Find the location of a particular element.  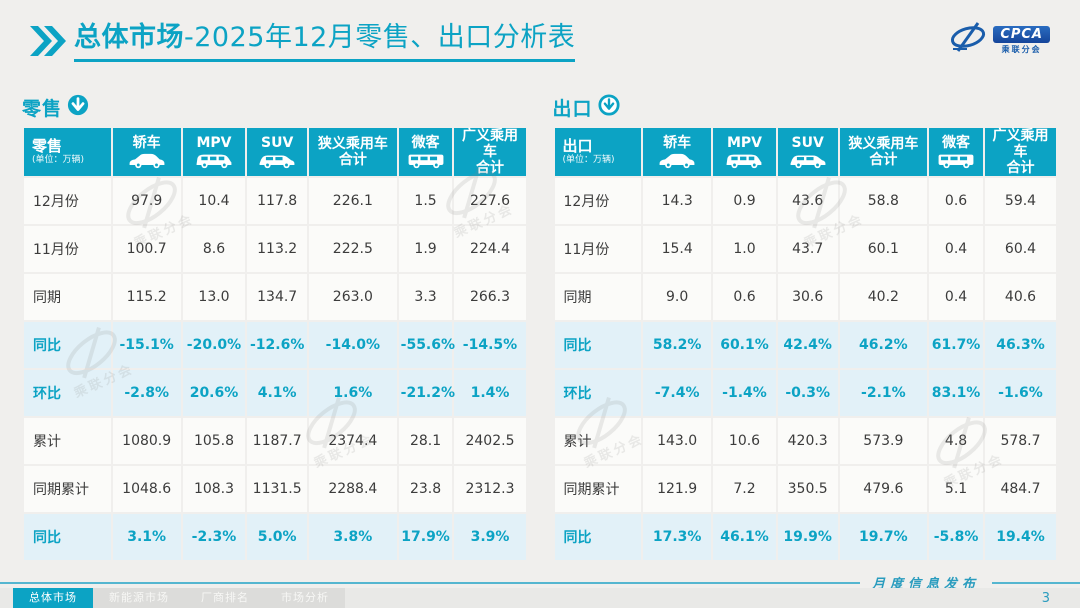

bottom-tab-bar: 总体市场 新能源市场 厂商排名 市场分析 is located at coordinates (540, 598).